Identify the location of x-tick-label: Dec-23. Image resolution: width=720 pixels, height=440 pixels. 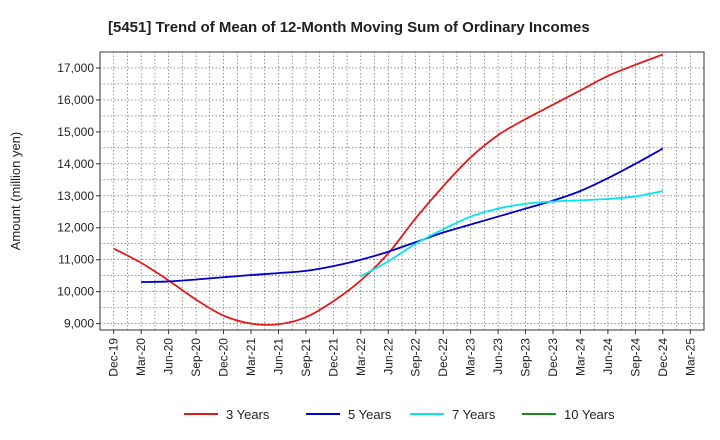
(553, 357).